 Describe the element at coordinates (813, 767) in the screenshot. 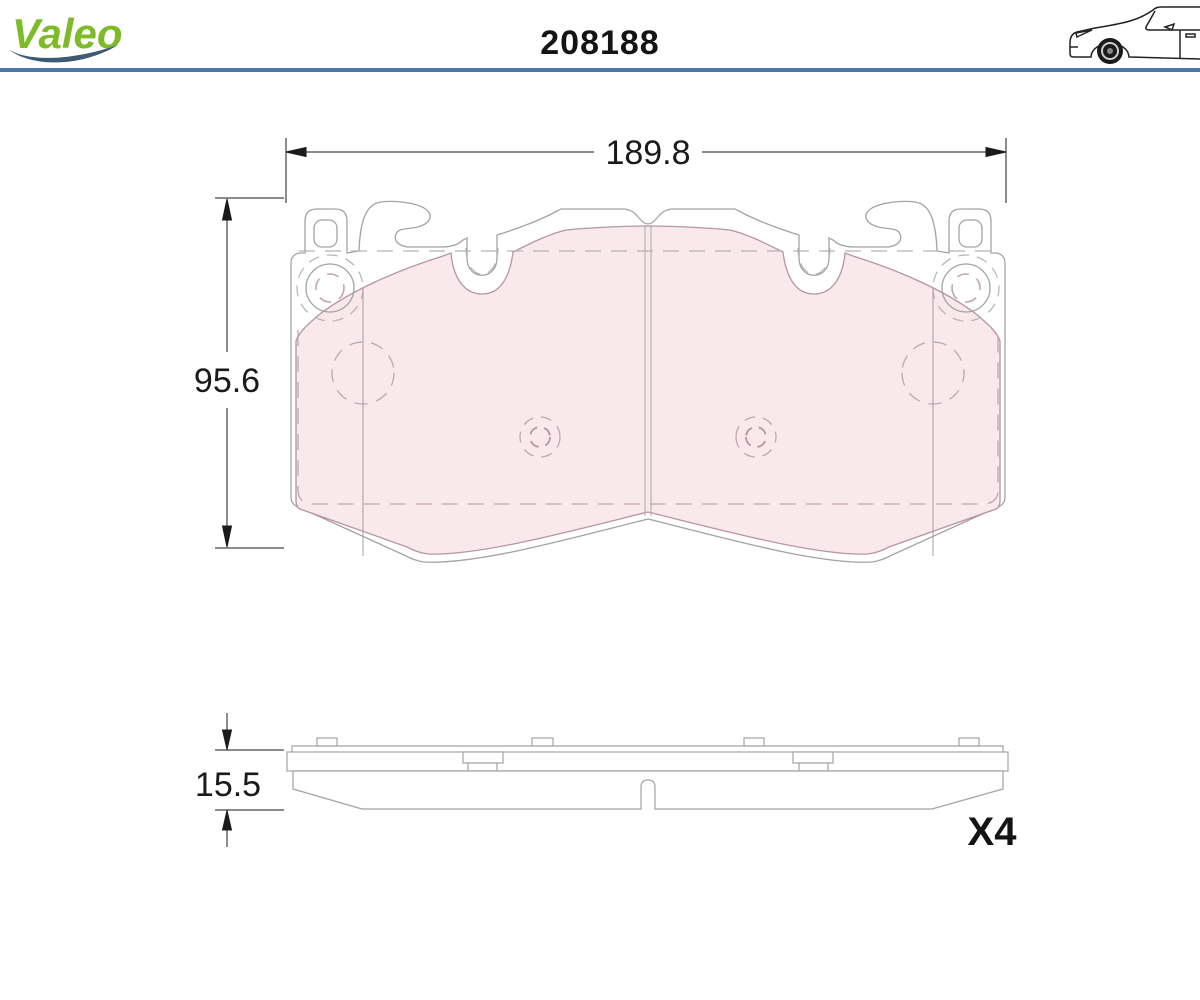

I see `clip-step-right-b` at that location.